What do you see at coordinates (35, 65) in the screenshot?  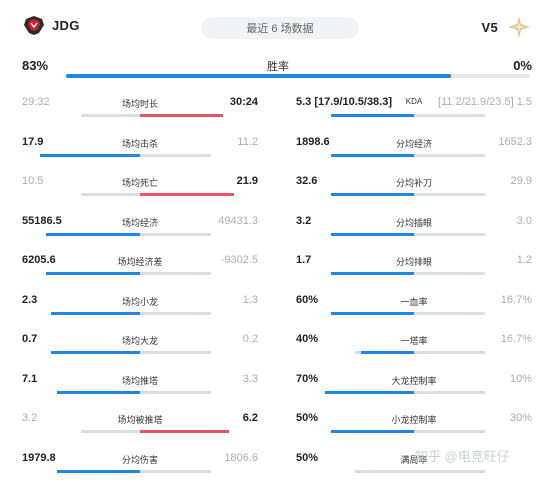 I see `left-win-rate: 83%` at bounding box center [35, 65].